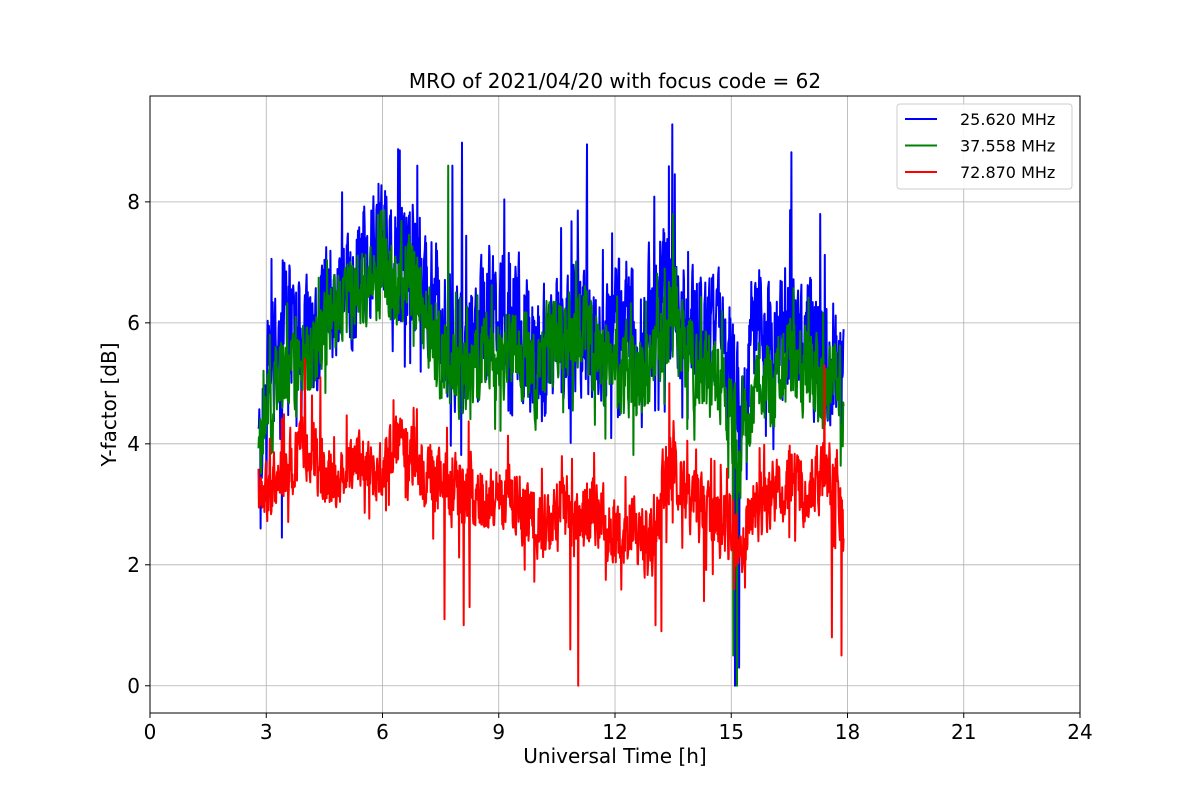 Image resolution: width=1200 pixels, height=800 pixels. What do you see at coordinates (133, 323) in the screenshot?
I see `y-tick-label: 6` at bounding box center [133, 323].